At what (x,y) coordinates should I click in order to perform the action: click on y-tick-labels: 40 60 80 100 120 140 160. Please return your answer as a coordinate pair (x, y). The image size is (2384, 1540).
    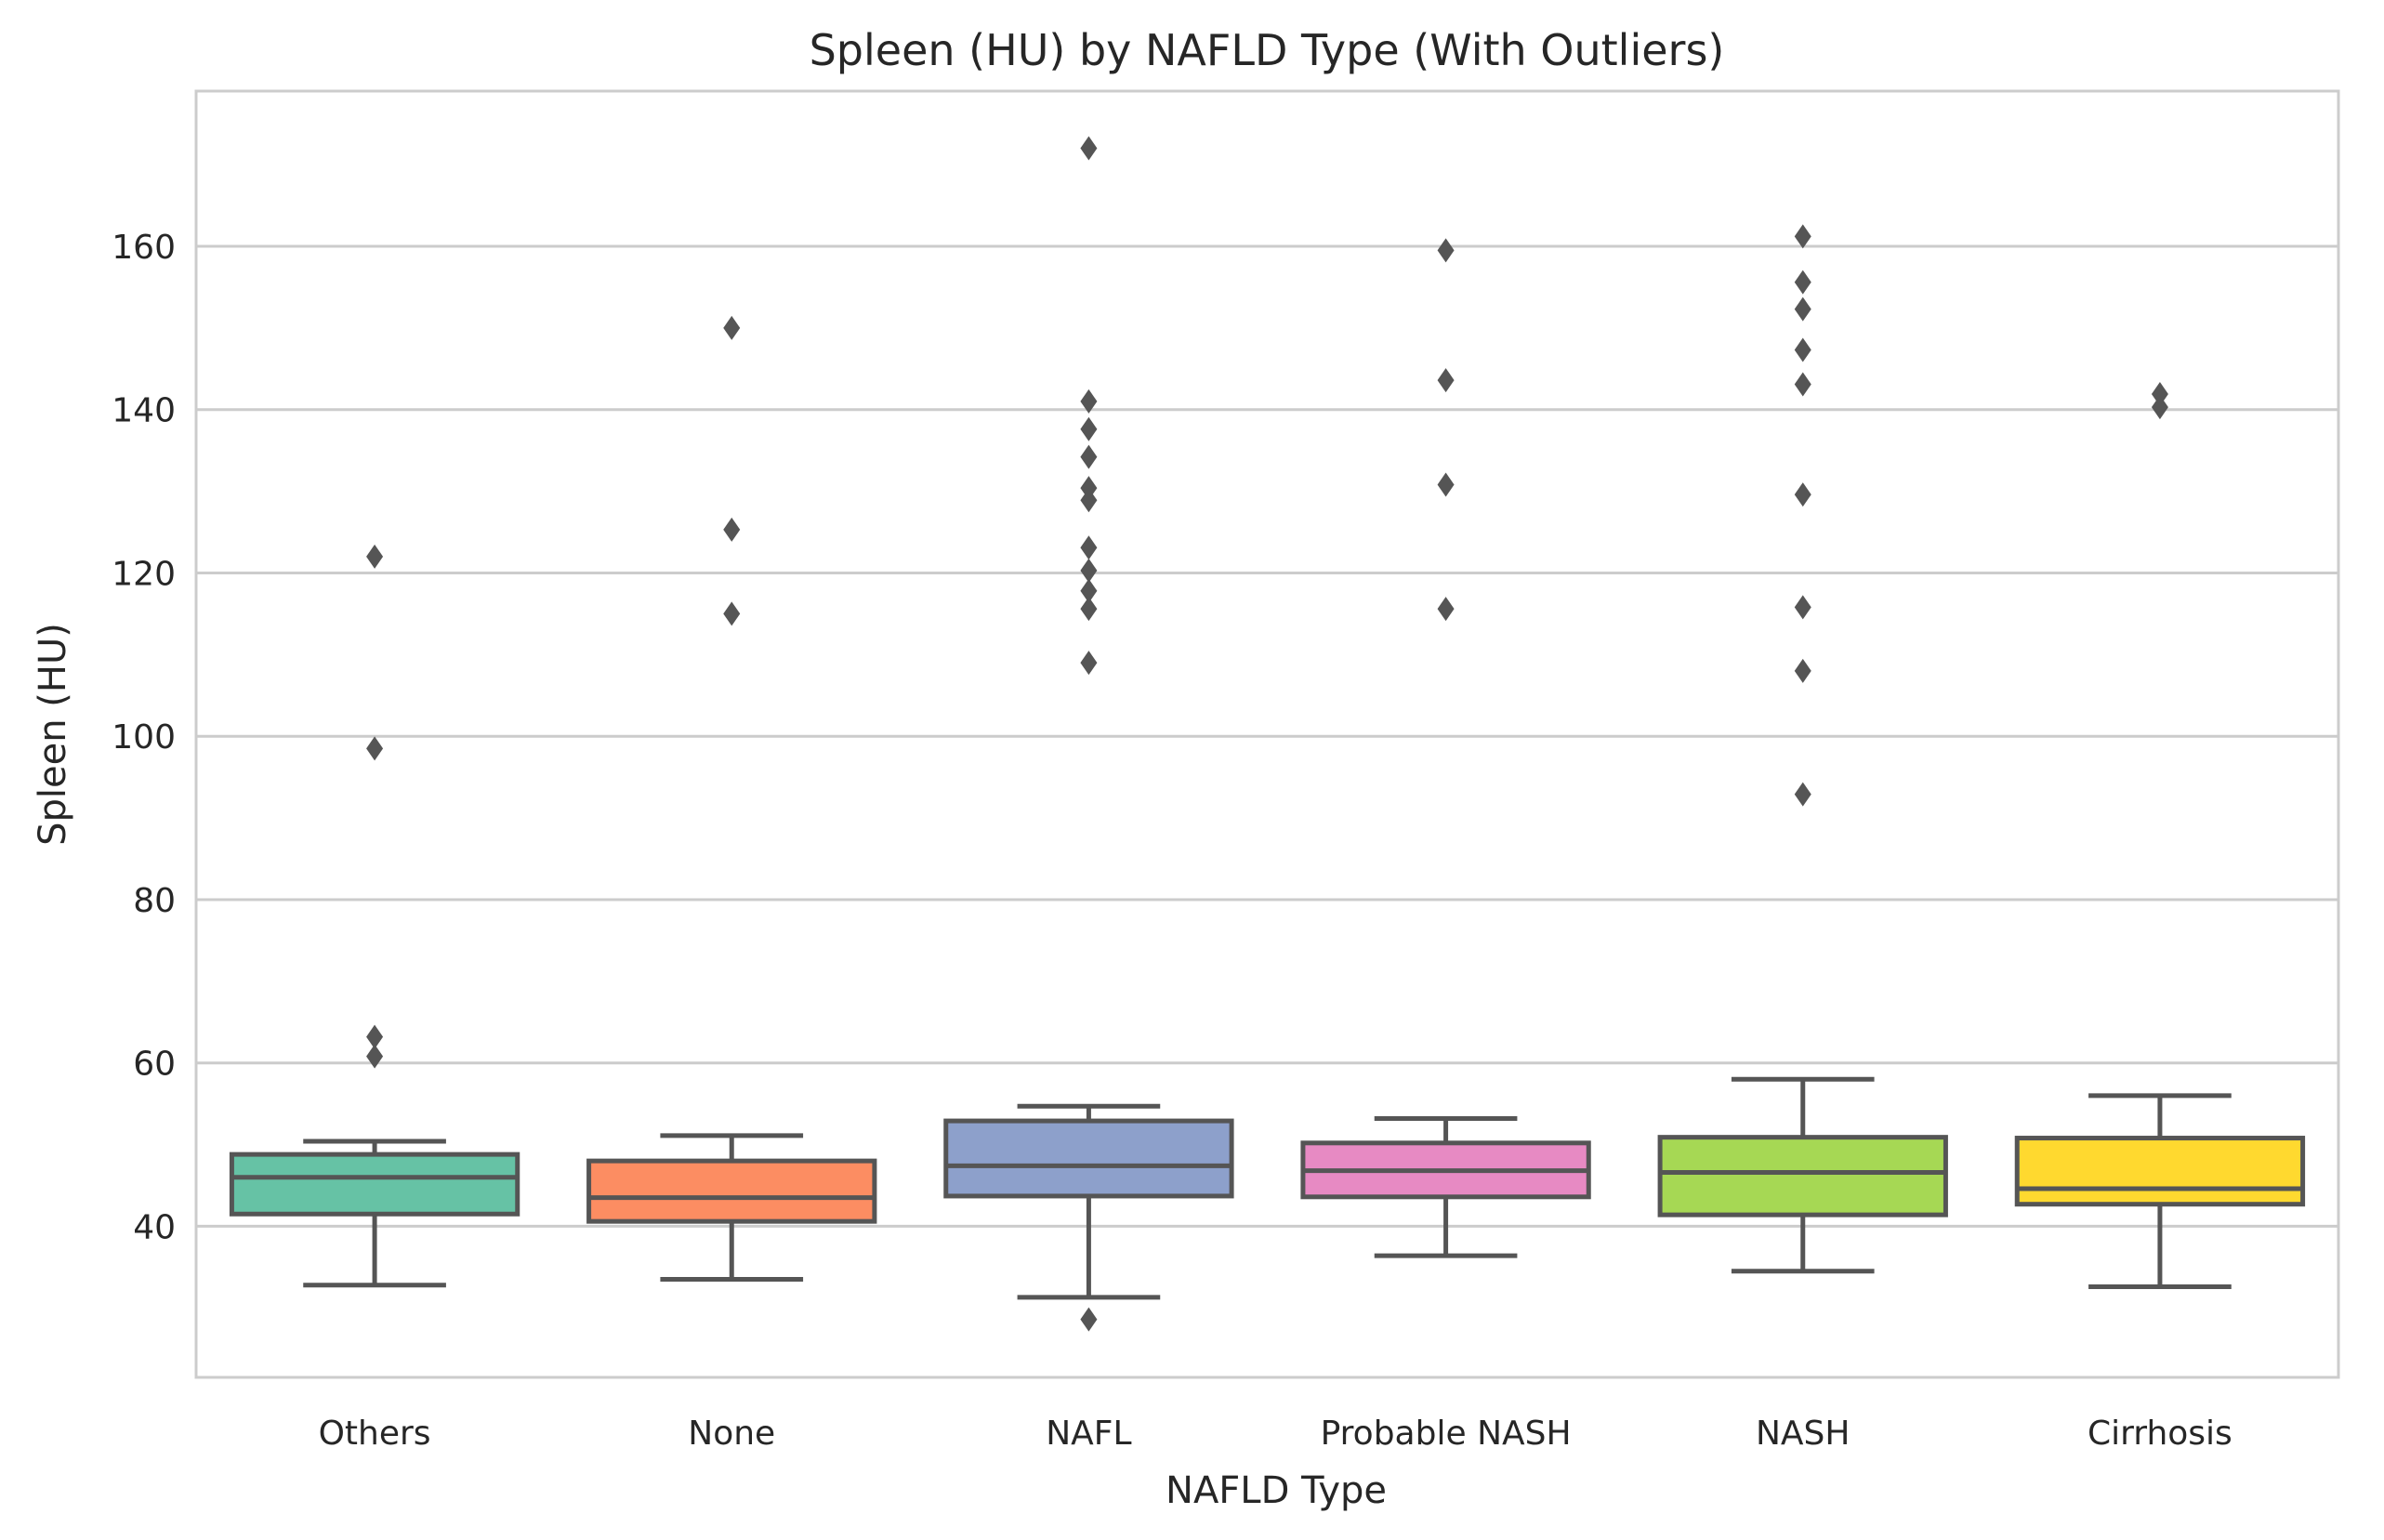
    Looking at the image, I should click on (144, 737).